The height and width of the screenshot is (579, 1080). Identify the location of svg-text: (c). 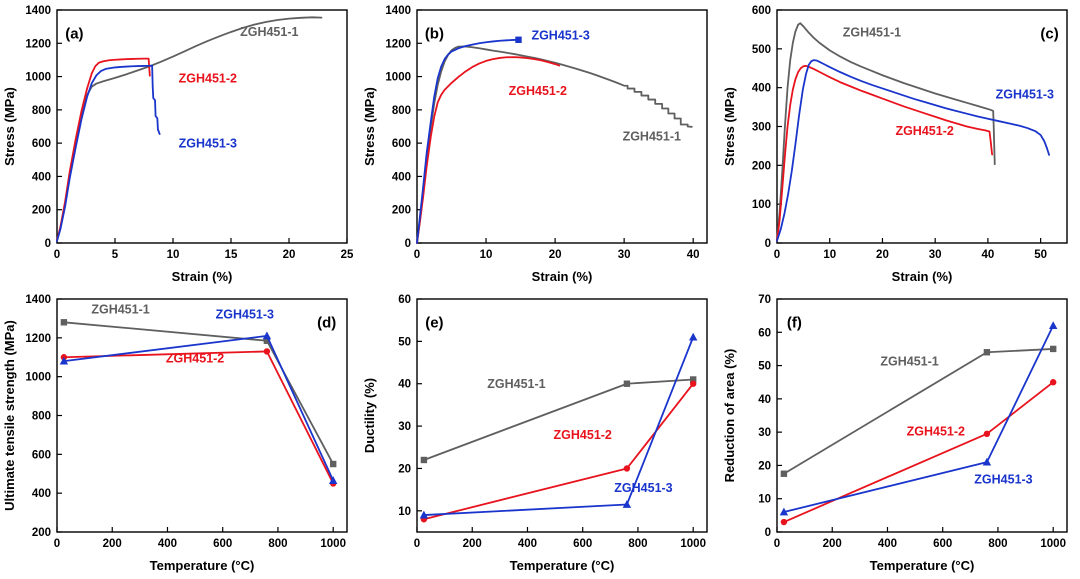
(1049, 33).